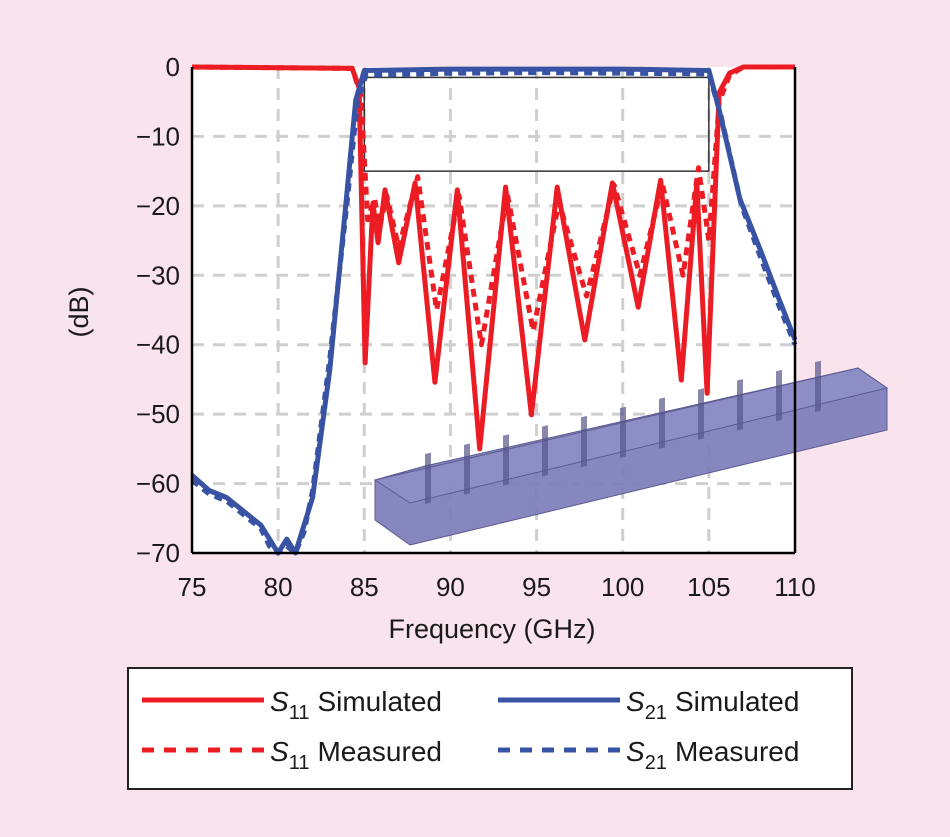 This screenshot has height=837, width=950. What do you see at coordinates (712, 755) in the screenshot?
I see `legend-label: S21 Measured` at bounding box center [712, 755].